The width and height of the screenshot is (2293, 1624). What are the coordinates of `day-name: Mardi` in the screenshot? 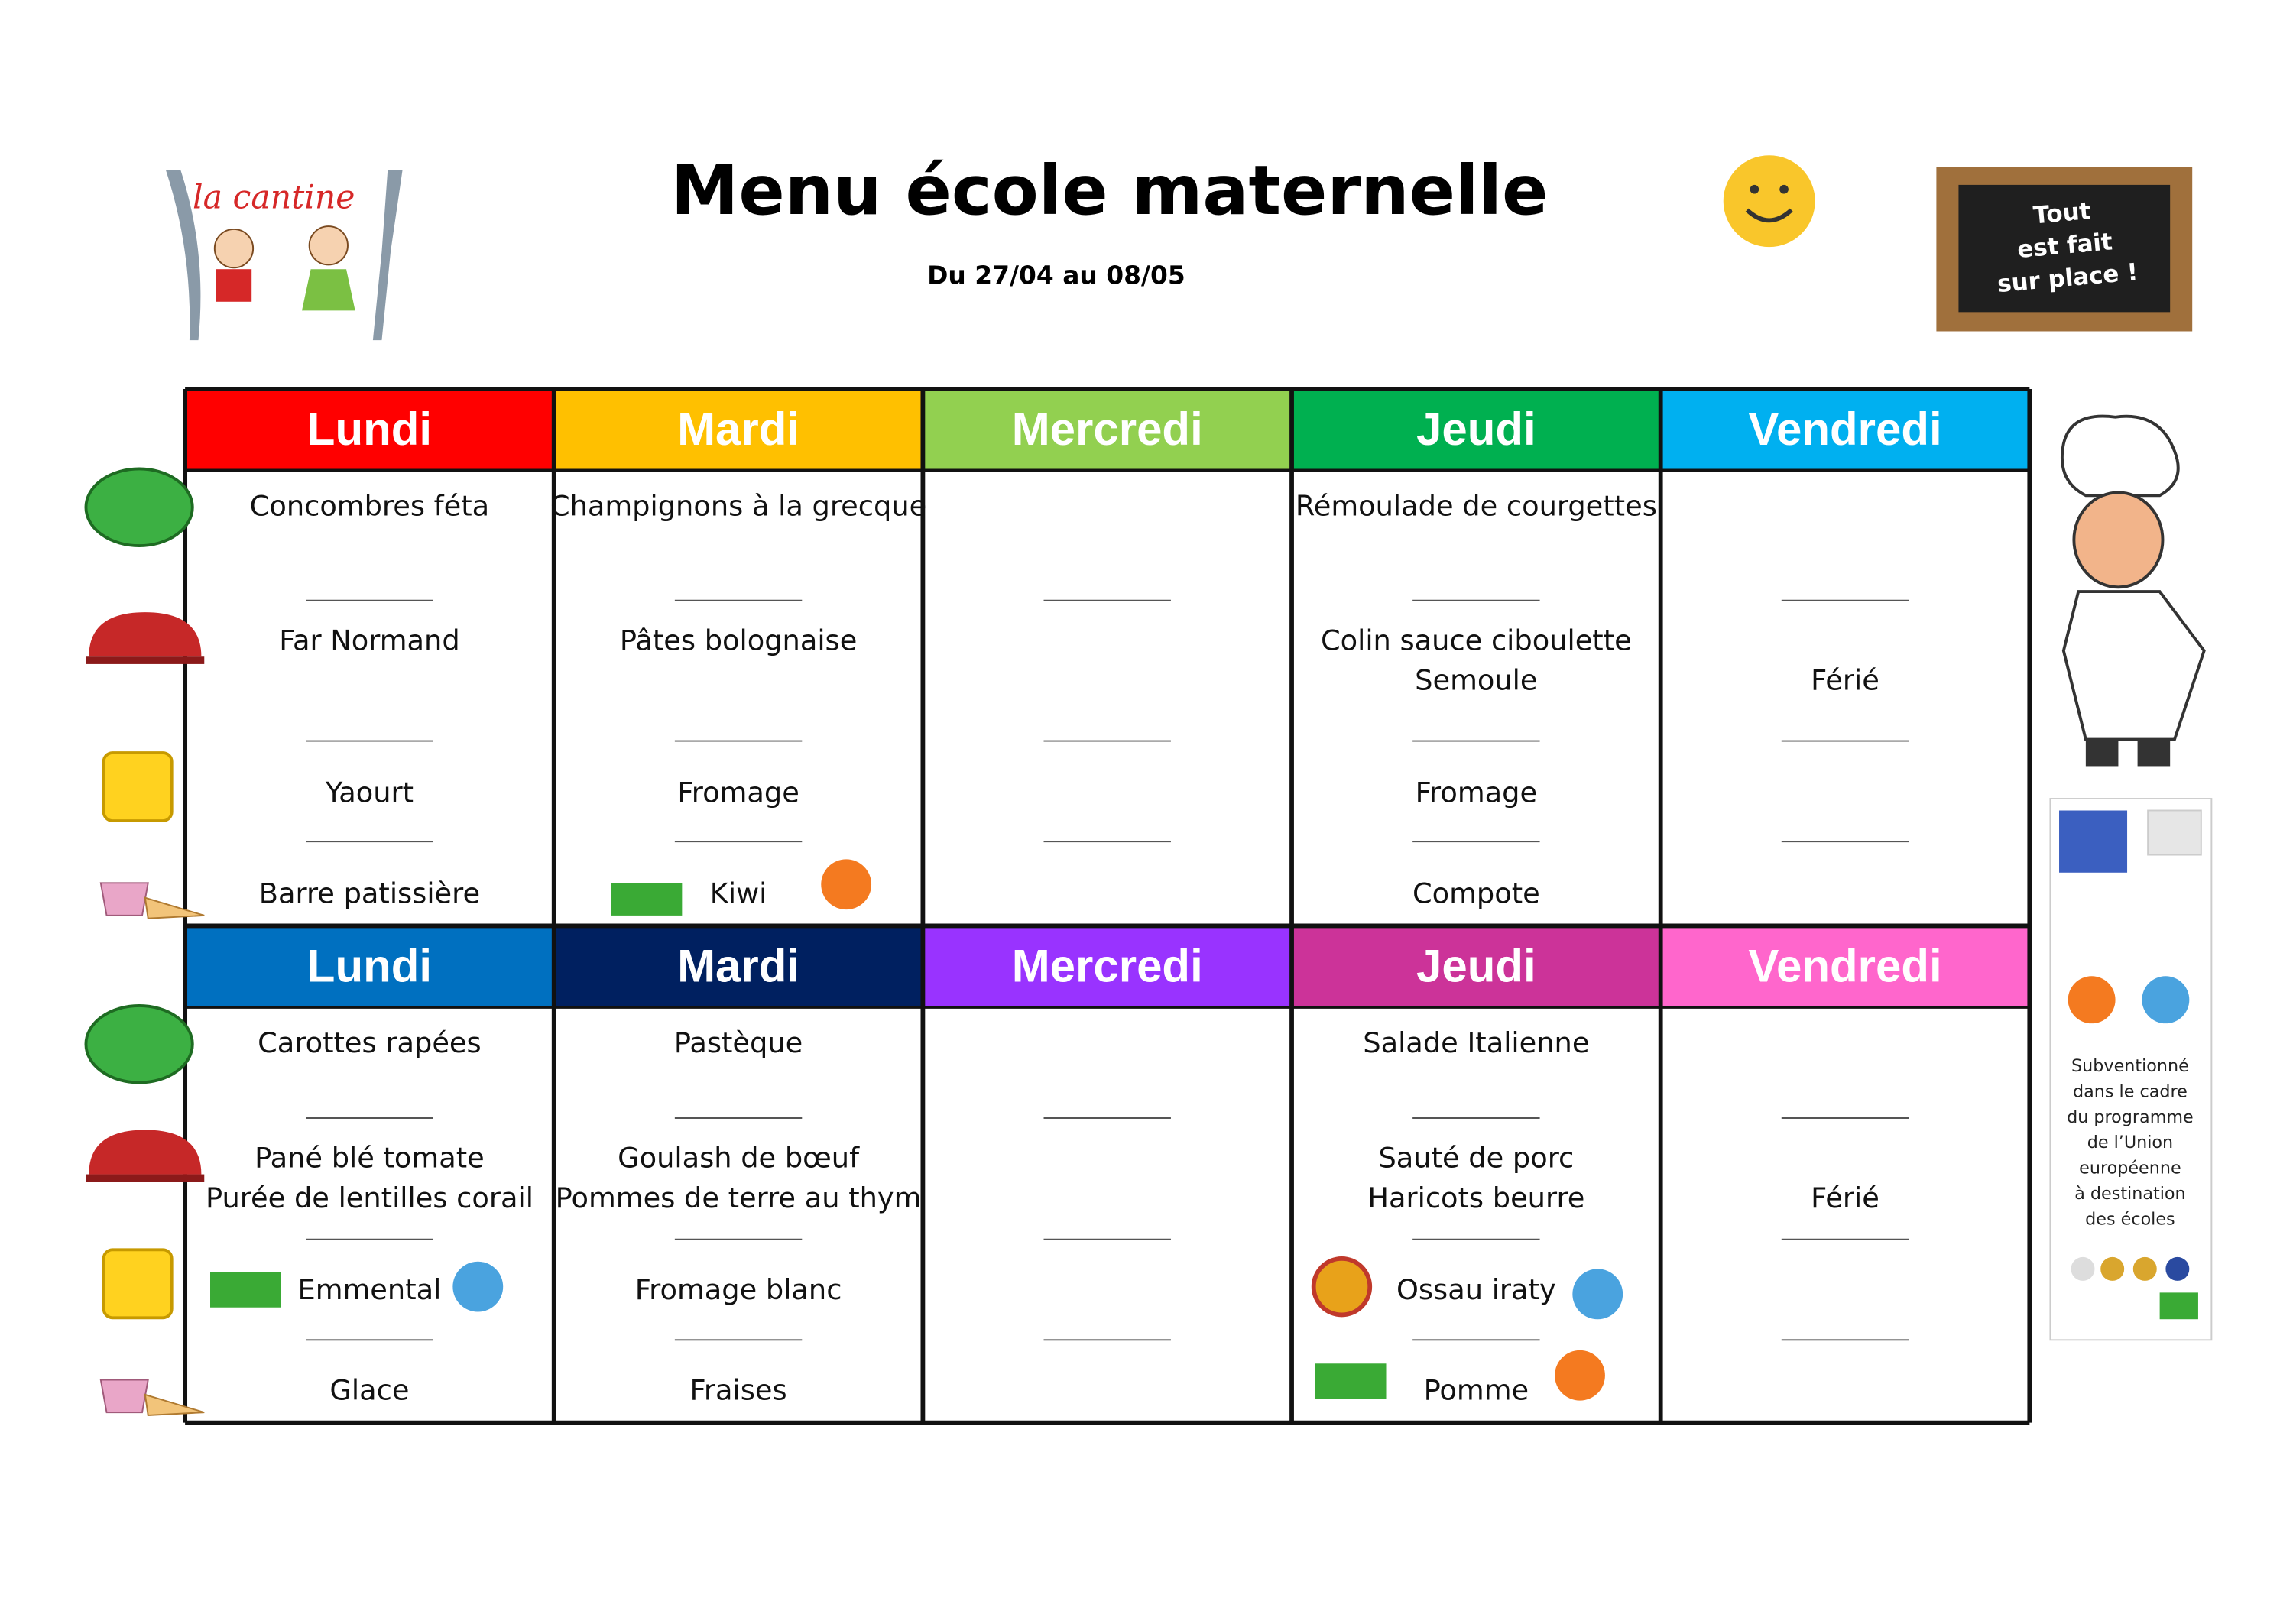 It's located at (738, 965).